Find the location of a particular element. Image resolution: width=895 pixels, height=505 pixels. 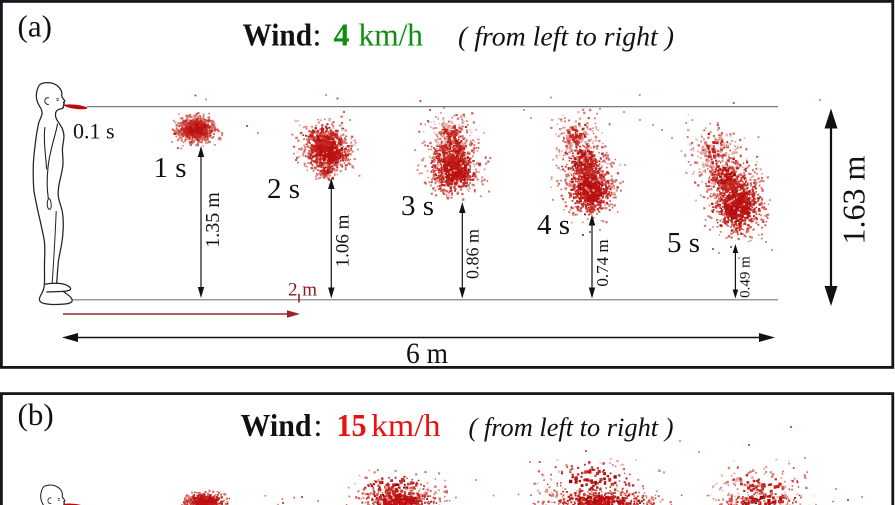

svg-text: (b) is located at coordinates (36, 414).